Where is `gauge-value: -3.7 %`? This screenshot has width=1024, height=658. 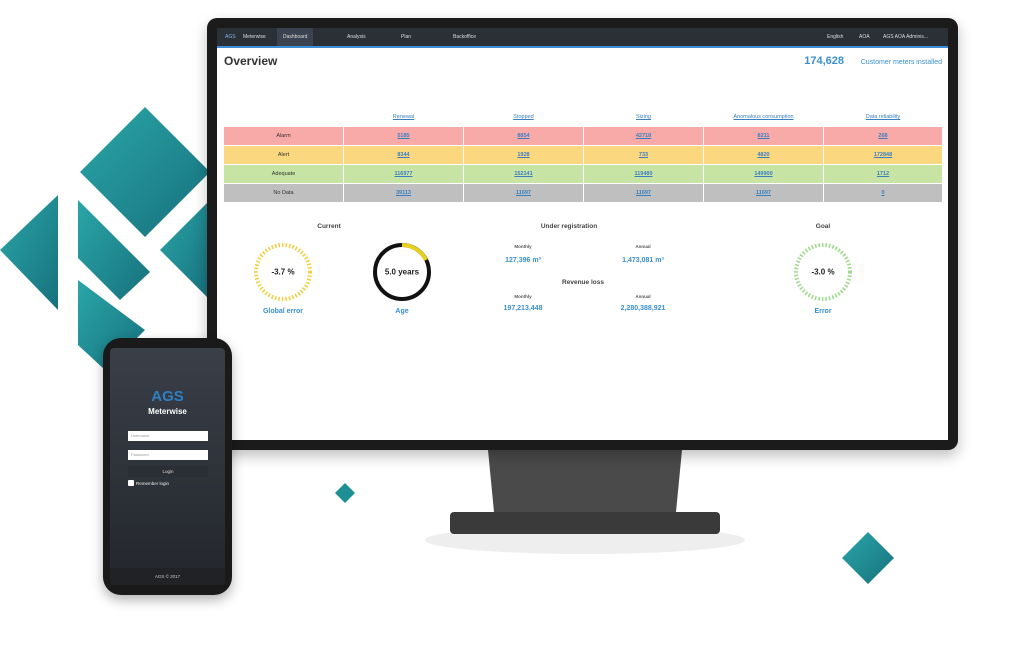 gauge-value: -3.7 % is located at coordinates (283, 272).